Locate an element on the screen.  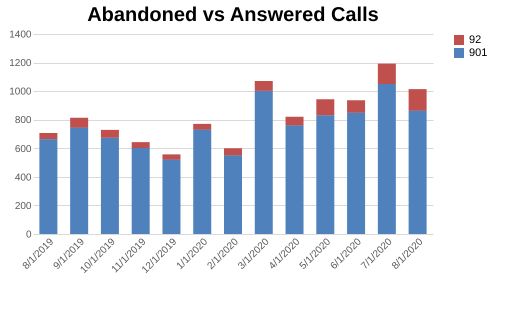
y-tick-label: 0 is located at coordinates (29, 235).